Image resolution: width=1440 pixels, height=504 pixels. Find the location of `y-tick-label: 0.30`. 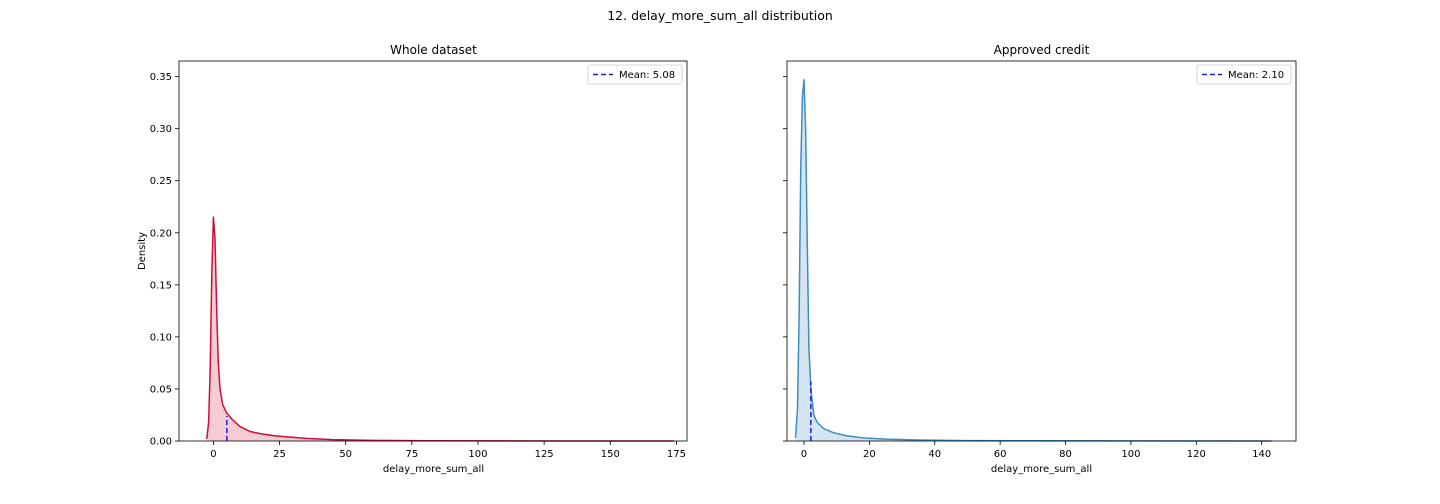

y-tick-label: 0.30 is located at coordinates (161, 129).